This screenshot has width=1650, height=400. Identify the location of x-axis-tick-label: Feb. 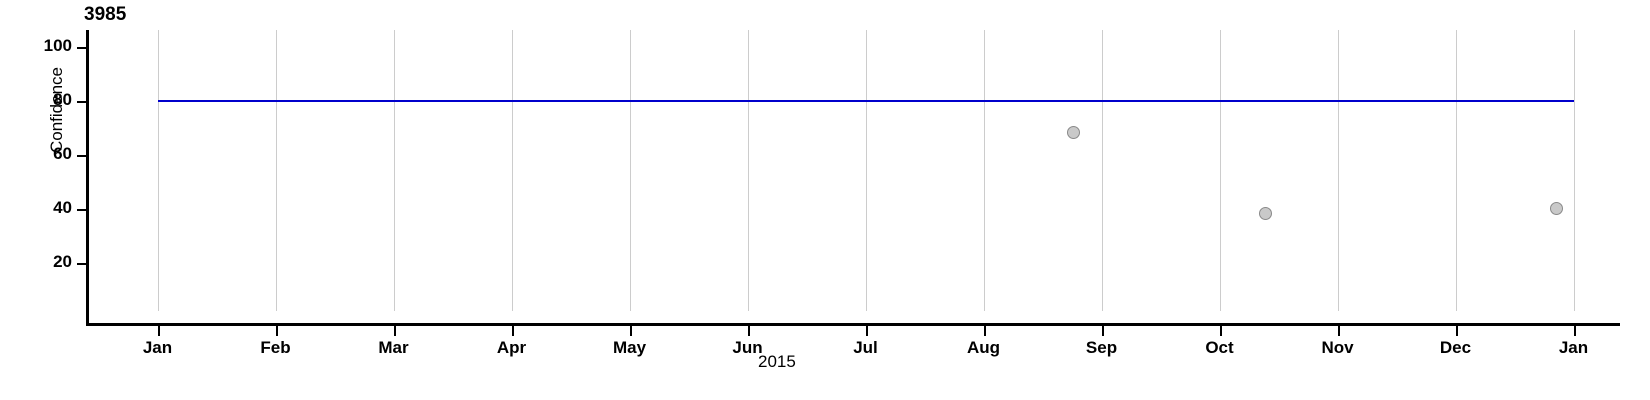
(275, 347).